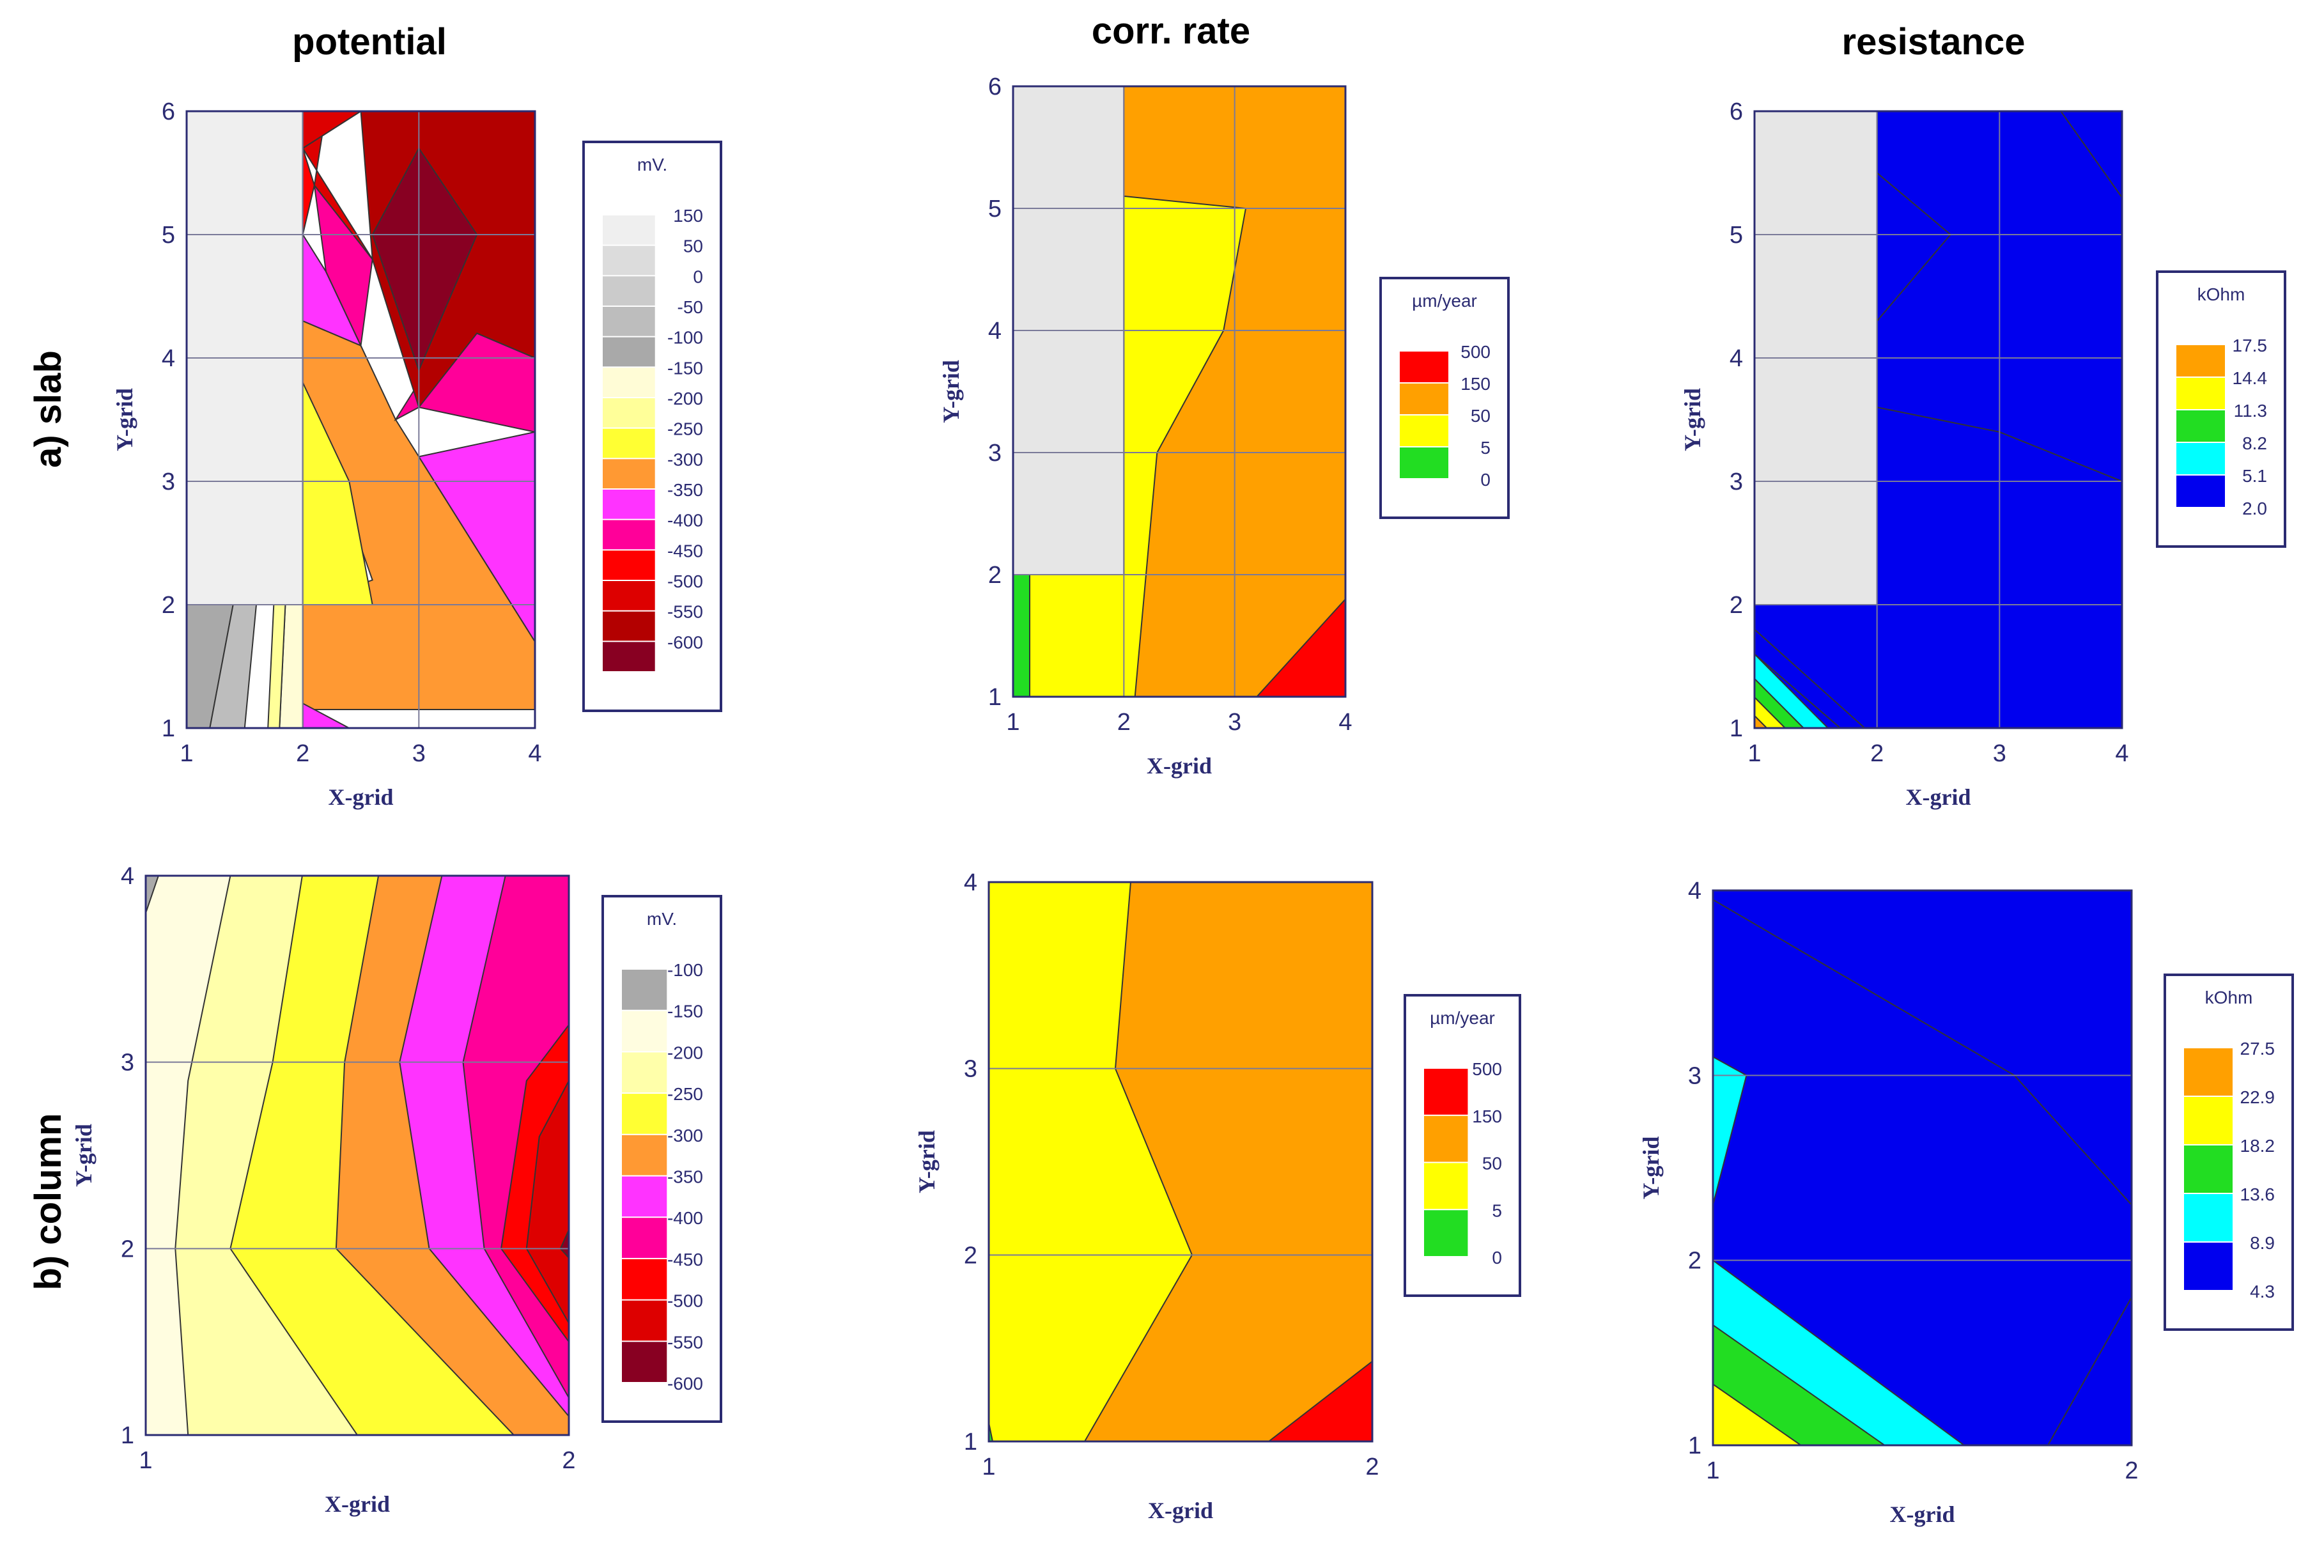 The image size is (2324, 1568). What do you see at coordinates (2254, 476) in the screenshot?
I see `legend-level-label: 5.1` at bounding box center [2254, 476].